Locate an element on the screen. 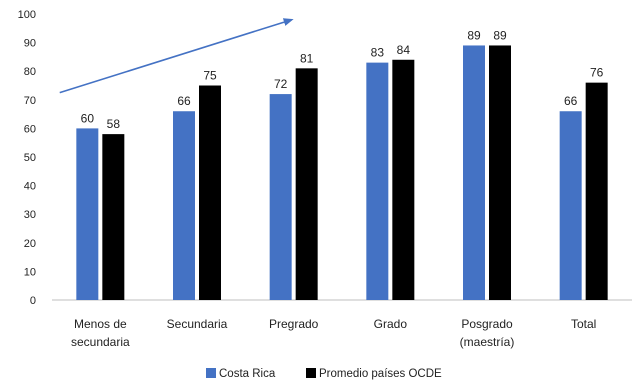  legend-label: Promedio países OCDE is located at coordinates (380, 374).